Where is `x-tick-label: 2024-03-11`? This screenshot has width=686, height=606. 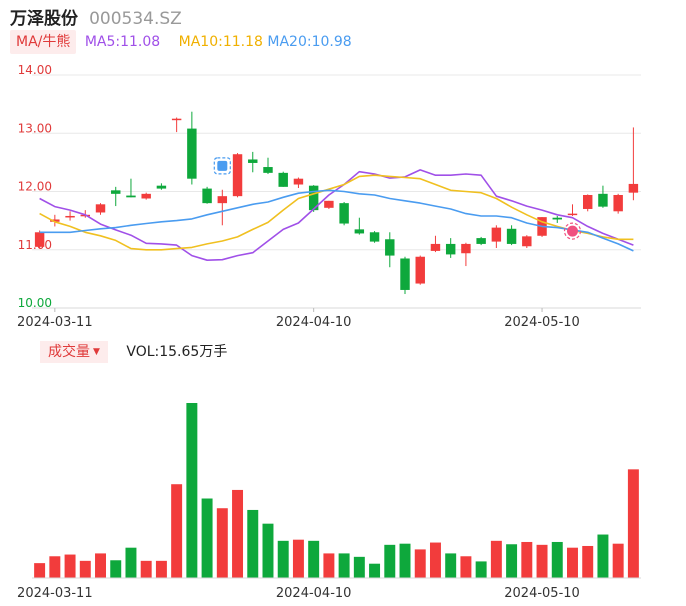
x-tick-label: 2024-03-11 is located at coordinates (55, 322).